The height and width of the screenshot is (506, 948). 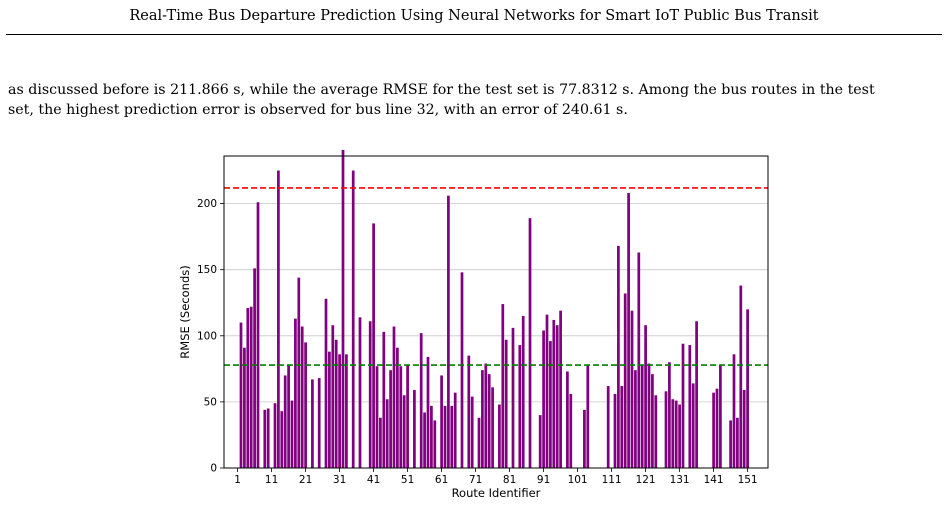 I want to click on x-tick-label: 11, so click(x=271, y=480).